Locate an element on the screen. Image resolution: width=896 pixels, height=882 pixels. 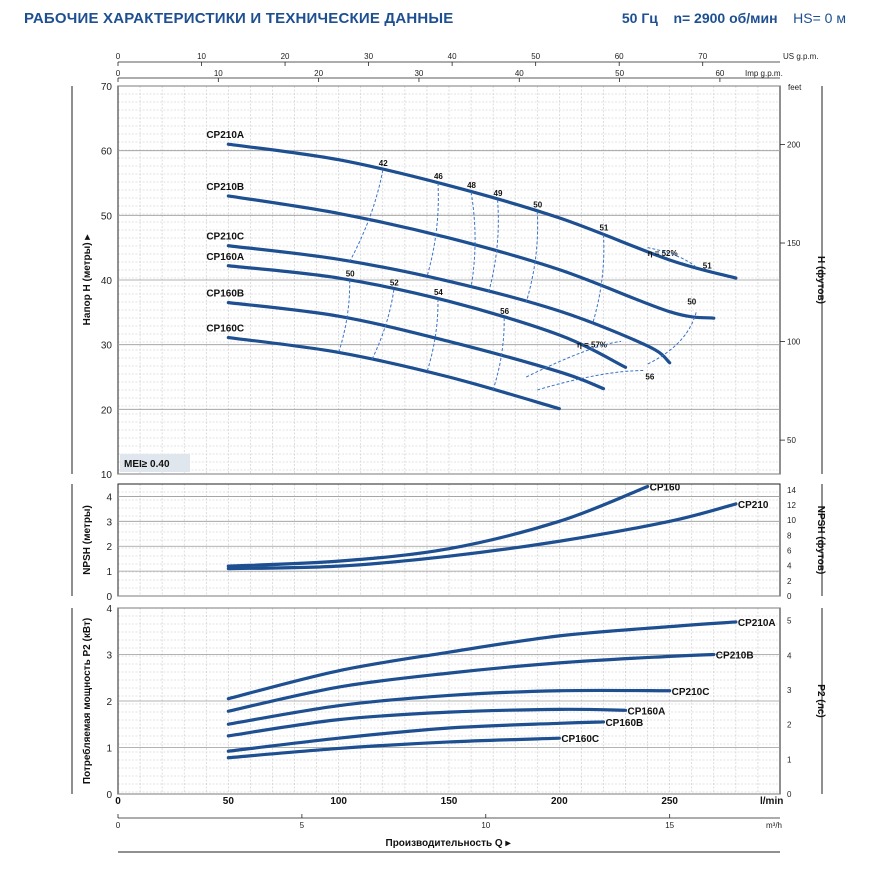
x-tick-label: 100 is located at coordinates (338, 801).